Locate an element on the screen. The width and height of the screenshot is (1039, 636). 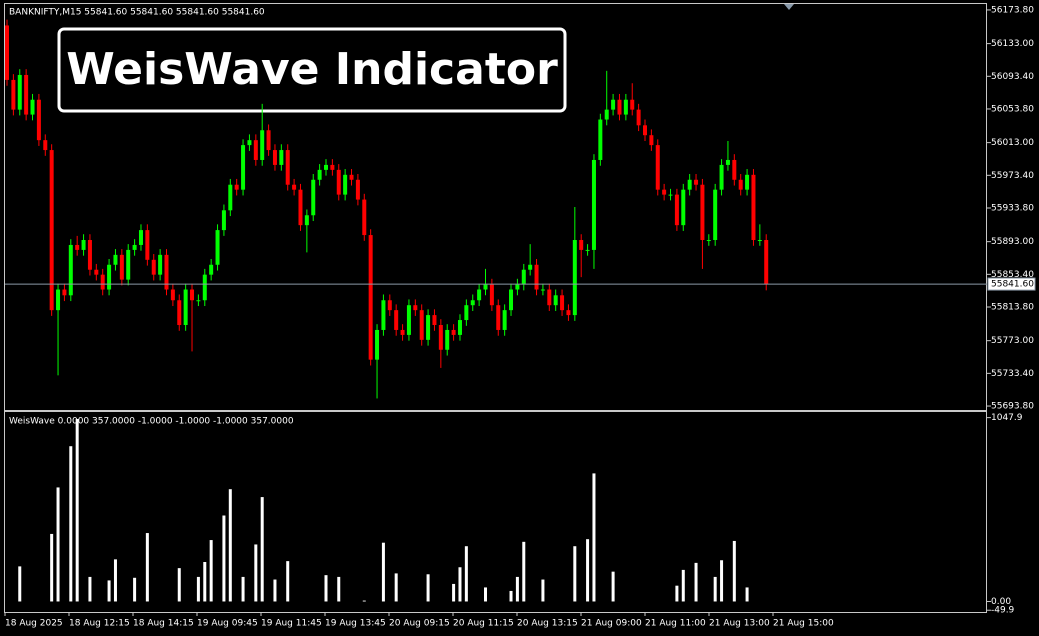
x-tick-label: 18 Aug 14:15 is located at coordinates (163, 624).